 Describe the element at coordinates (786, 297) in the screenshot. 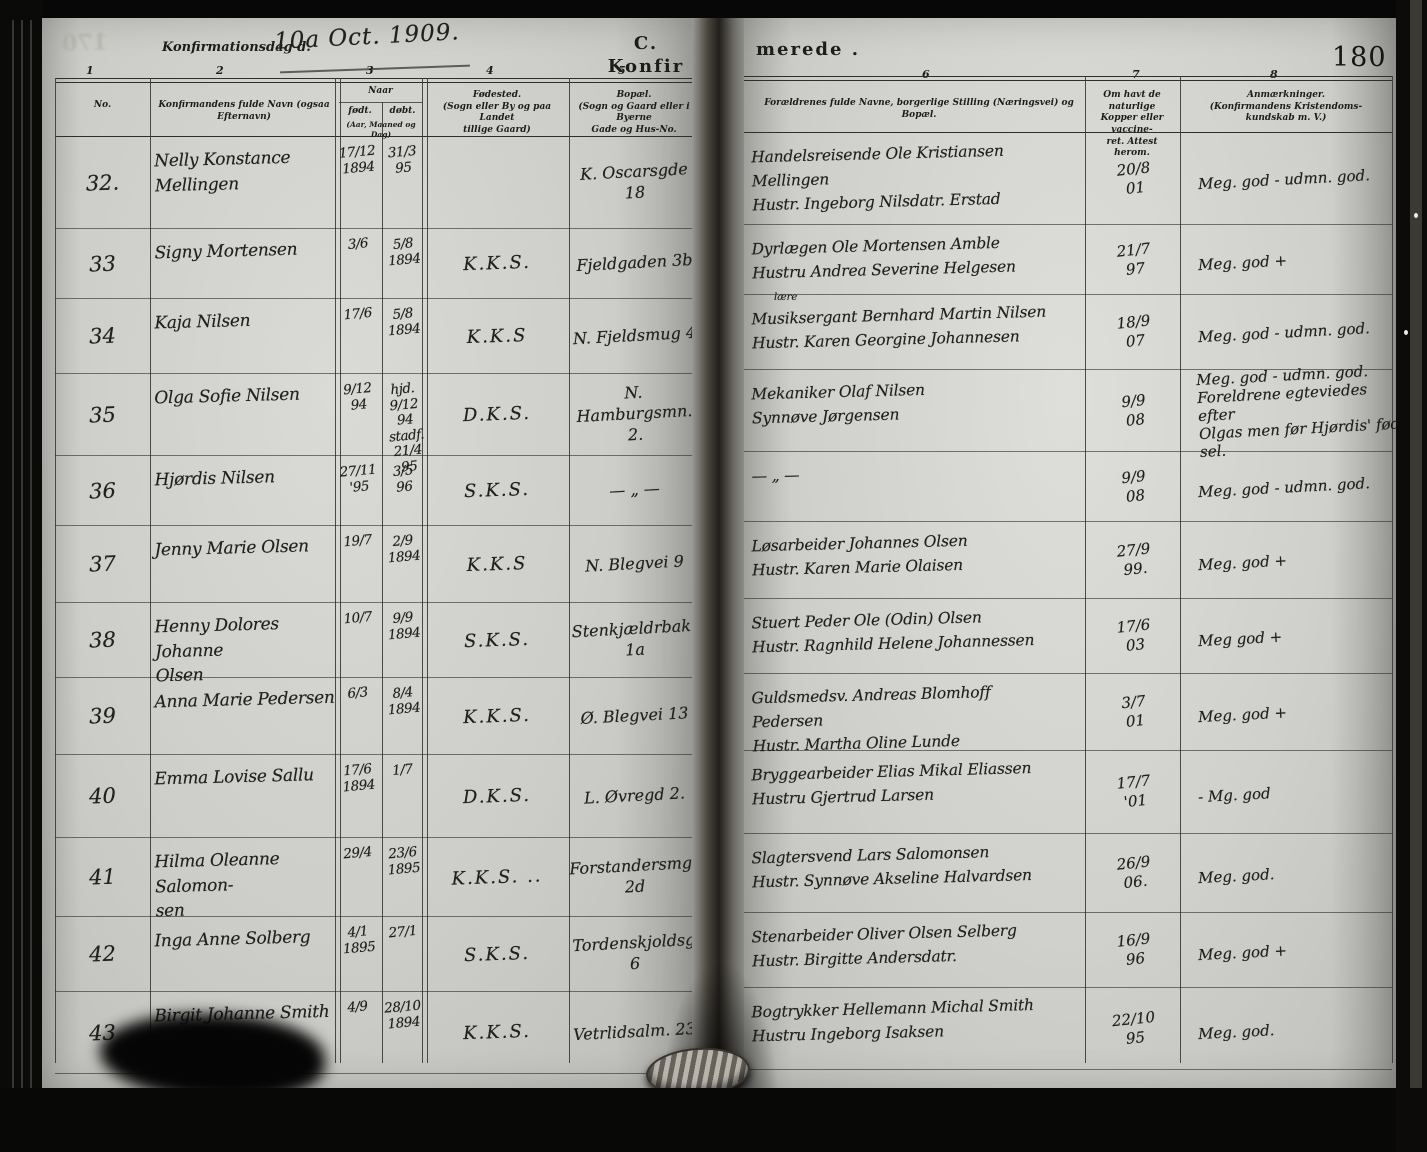

I see `inserted-word: lære` at that location.